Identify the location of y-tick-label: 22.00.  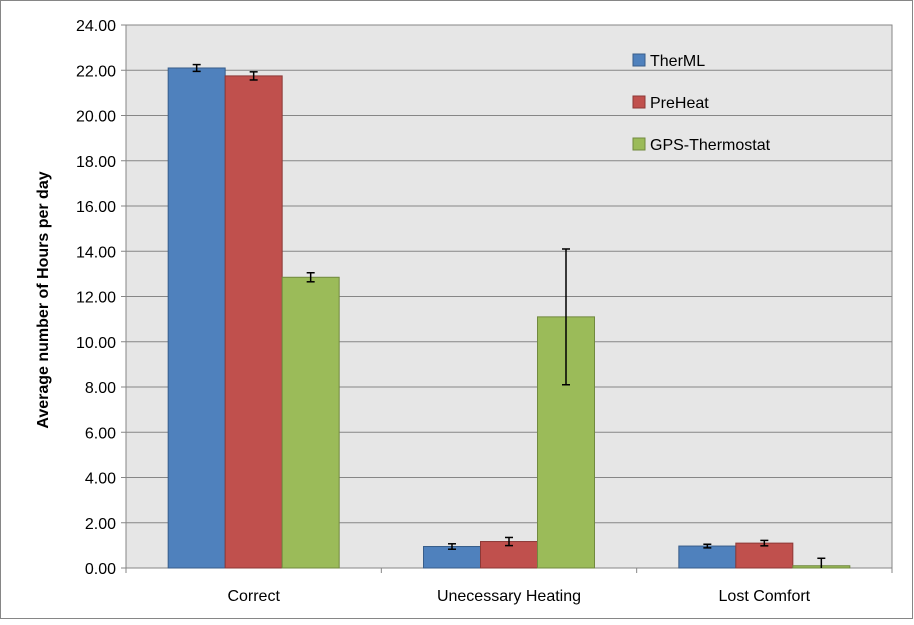
(96, 71).